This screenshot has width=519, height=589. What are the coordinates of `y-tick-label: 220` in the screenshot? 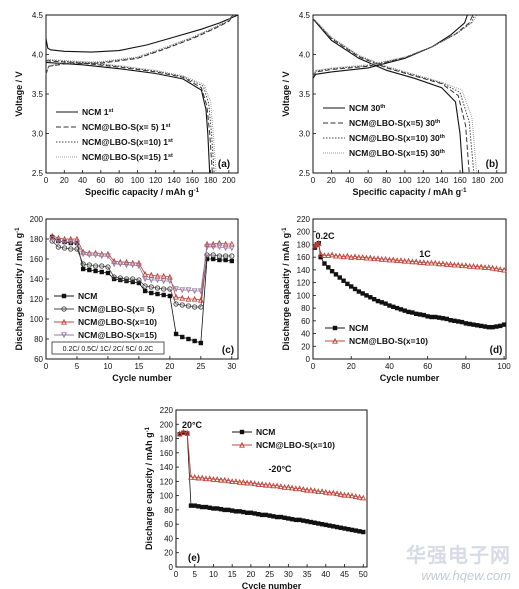 It's located at (167, 410).